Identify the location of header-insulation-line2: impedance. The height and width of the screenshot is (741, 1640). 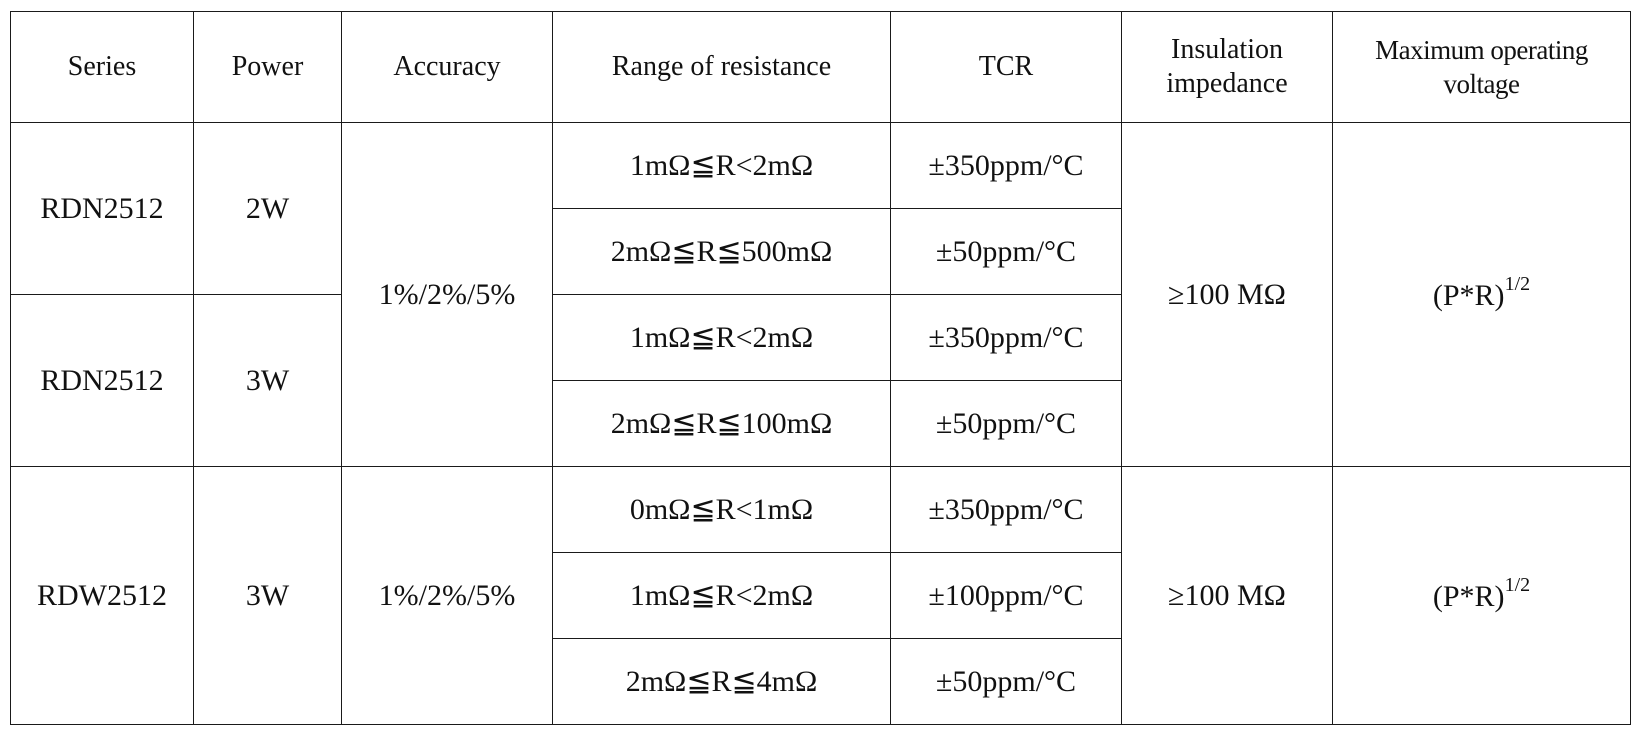
(1227, 83).